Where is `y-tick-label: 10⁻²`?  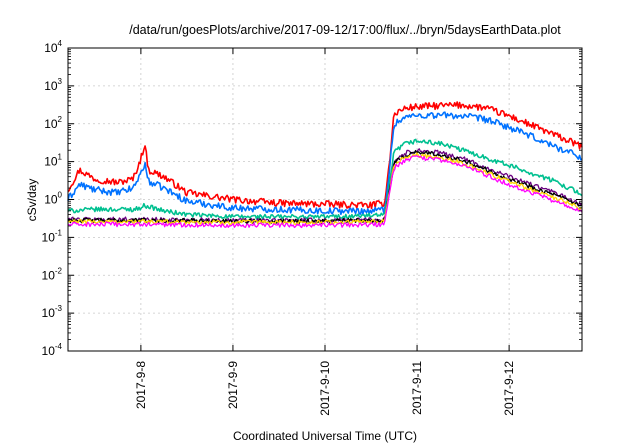 y-tick-label: 10⁻² is located at coordinates (52, 274).